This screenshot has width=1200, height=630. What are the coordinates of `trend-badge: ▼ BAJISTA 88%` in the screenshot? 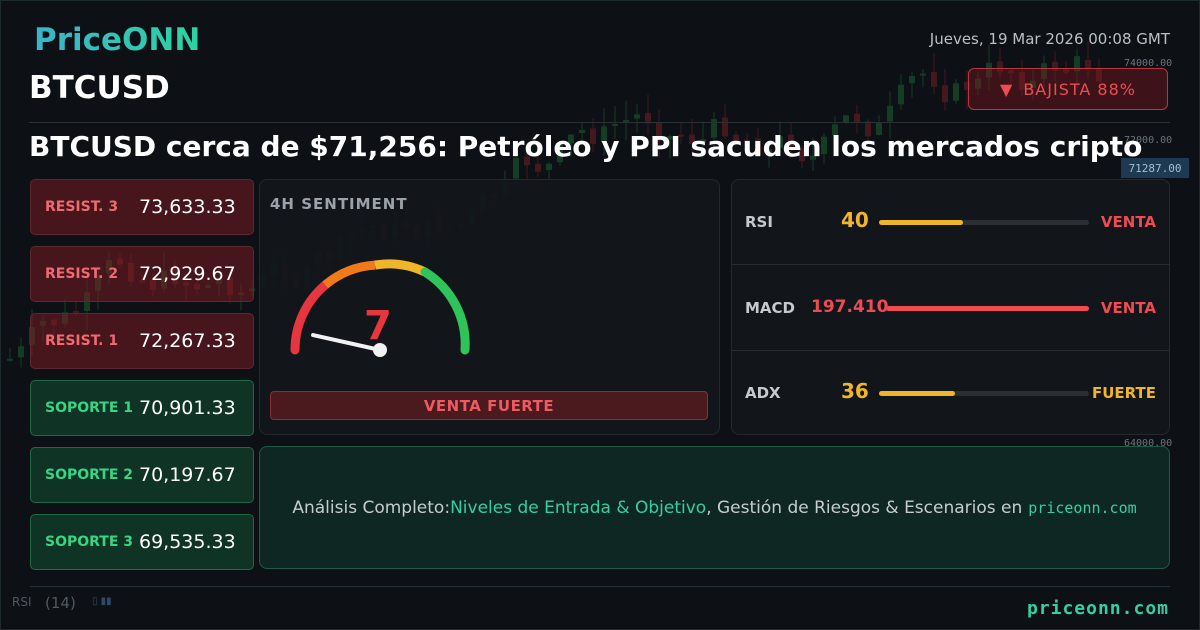 It's located at (1068, 89).